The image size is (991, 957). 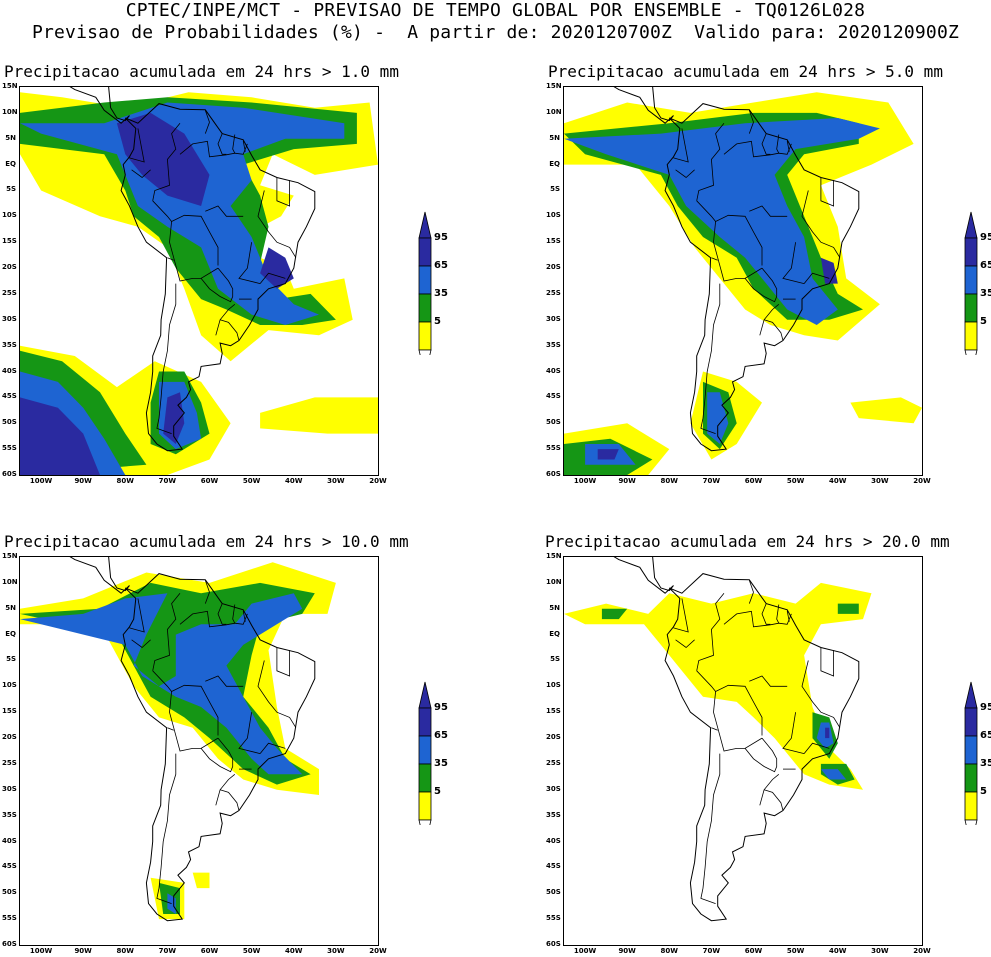 What do you see at coordinates (199, 281) in the screenshot?
I see `map-svg-p1` at bounding box center [199, 281].